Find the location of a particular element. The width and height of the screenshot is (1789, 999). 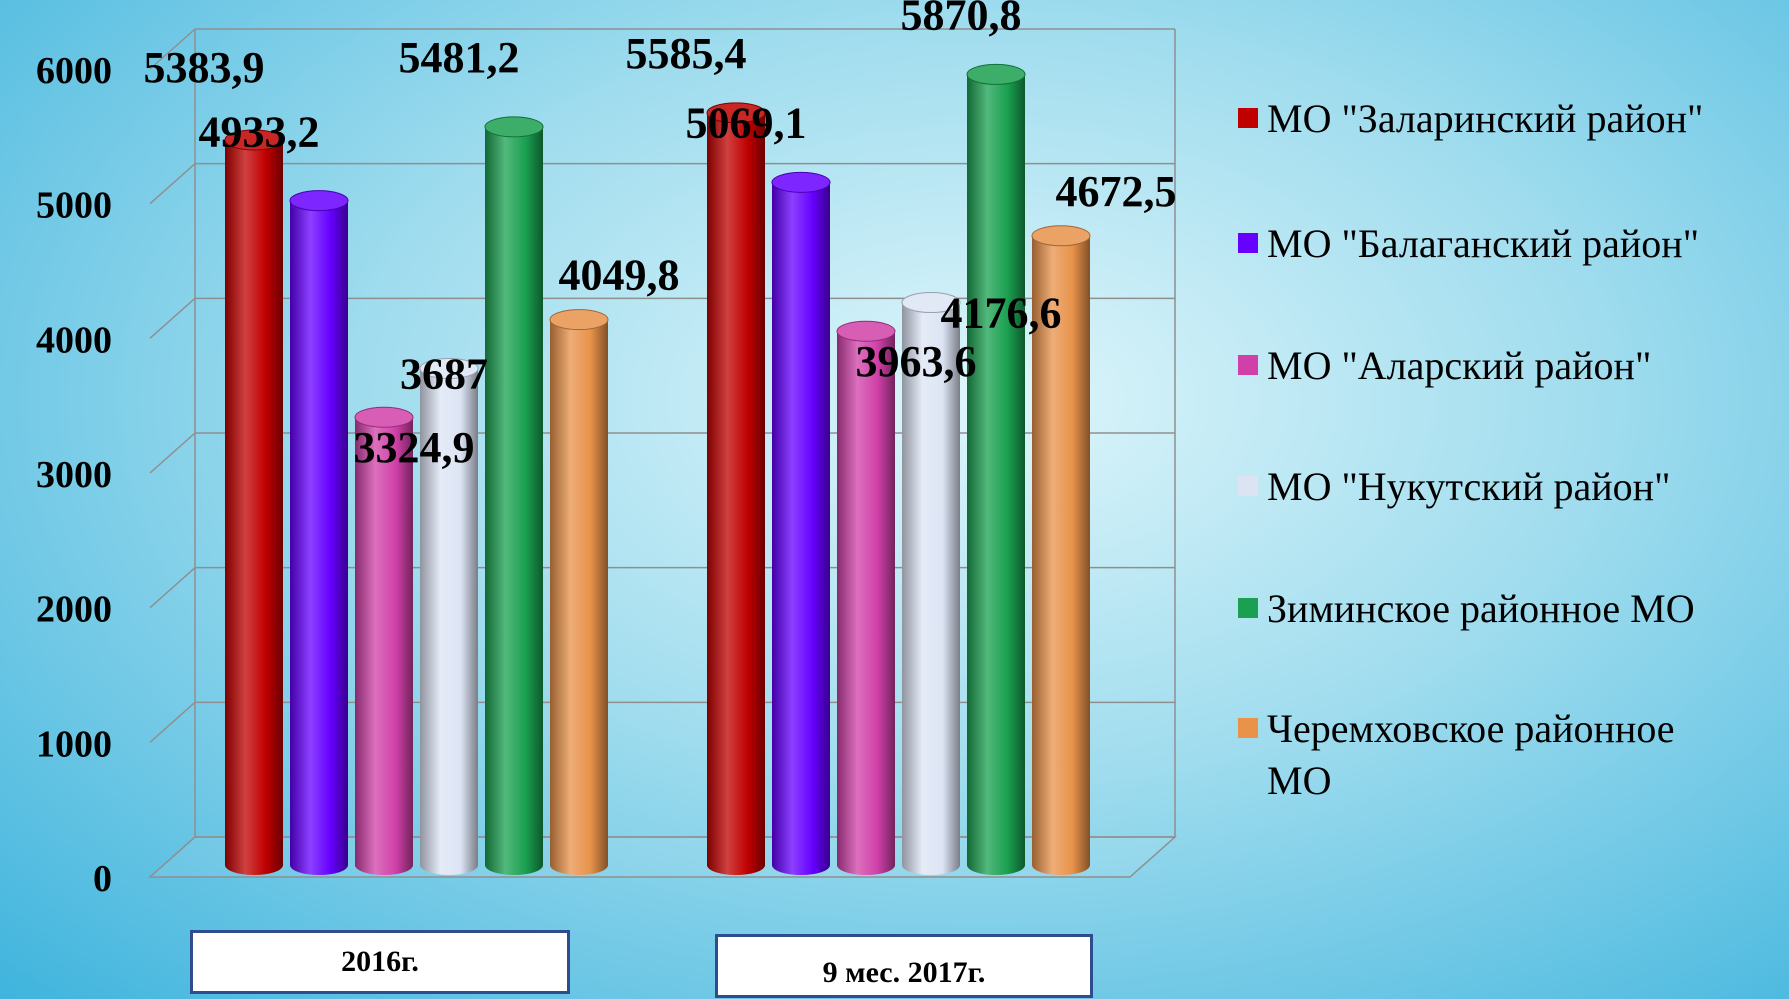

y-tick-label: 3000 is located at coordinates (74, 475).